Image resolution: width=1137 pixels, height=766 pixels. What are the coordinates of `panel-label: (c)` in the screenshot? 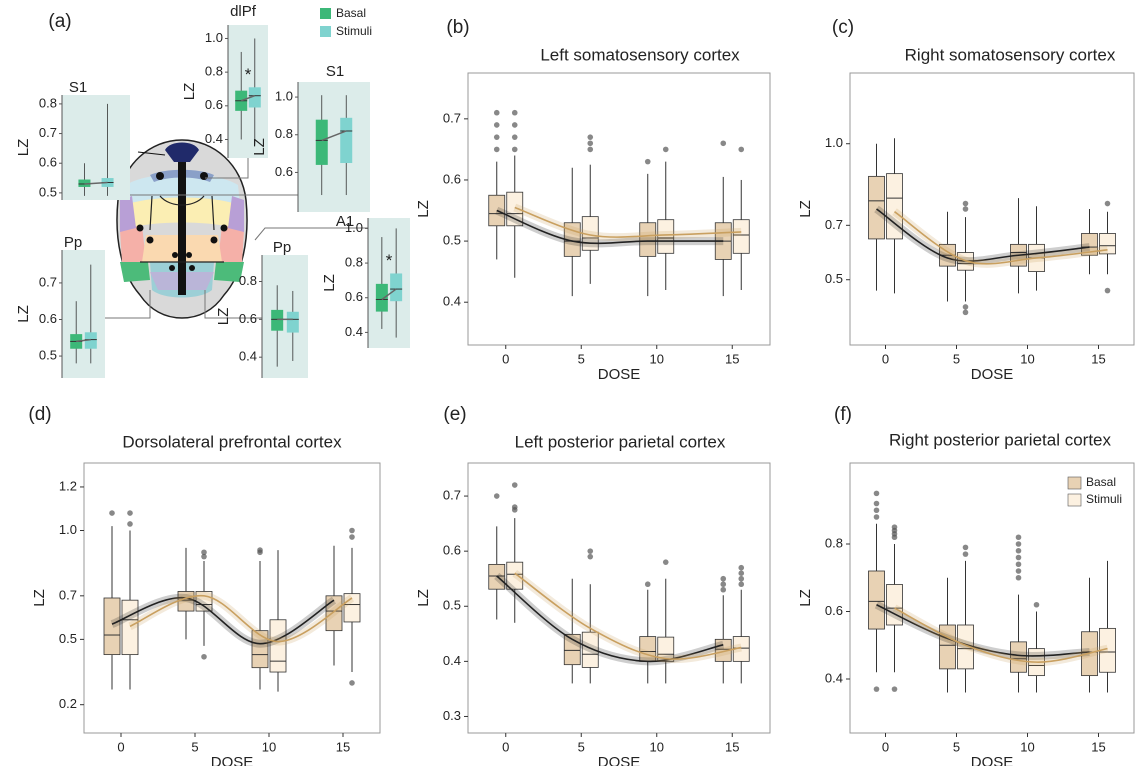 It's located at (843, 27).